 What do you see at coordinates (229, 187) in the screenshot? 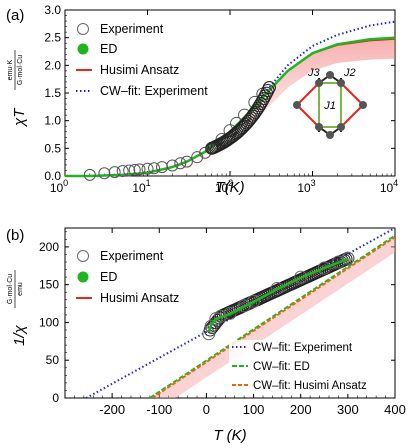
I see `panel-a-xlabel: T(K)` at bounding box center [229, 187].